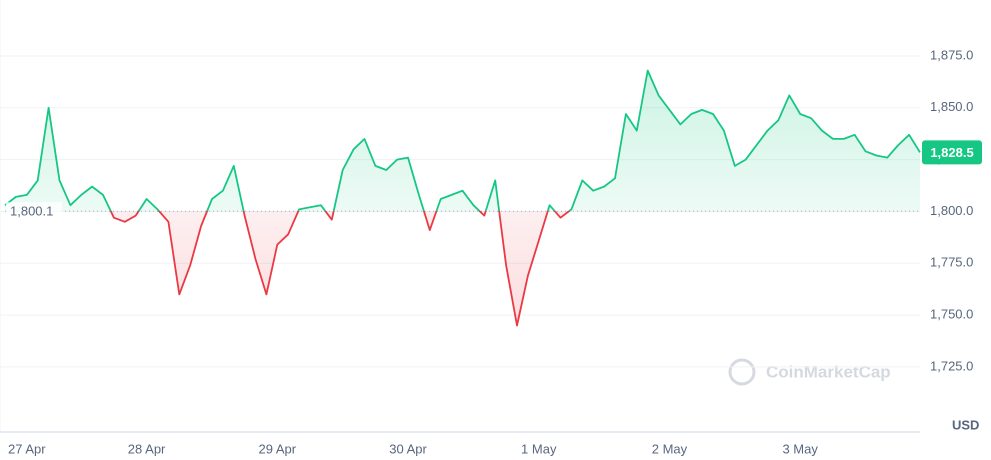  I want to click on watermark: CoinMarketCap, so click(809, 372).